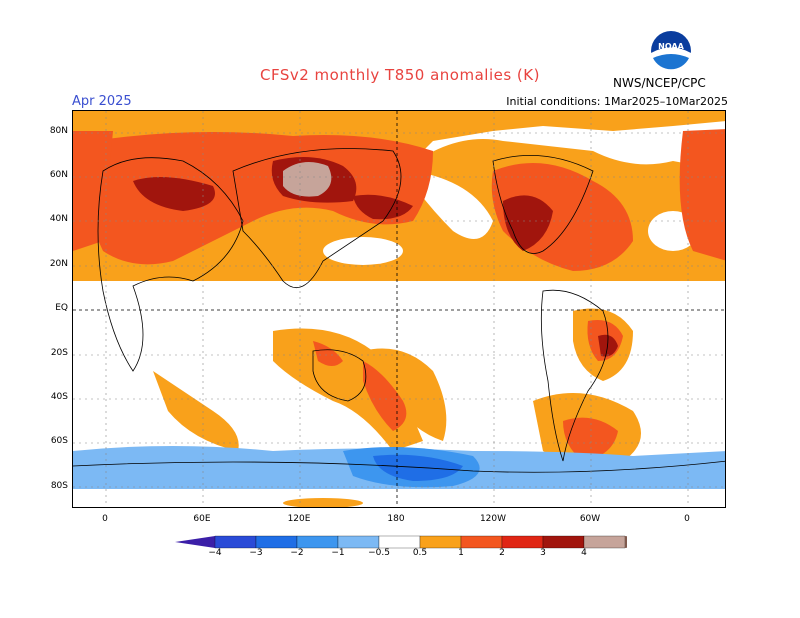  I want to click on colorbar-label-05: 0.5, so click(420, 553).